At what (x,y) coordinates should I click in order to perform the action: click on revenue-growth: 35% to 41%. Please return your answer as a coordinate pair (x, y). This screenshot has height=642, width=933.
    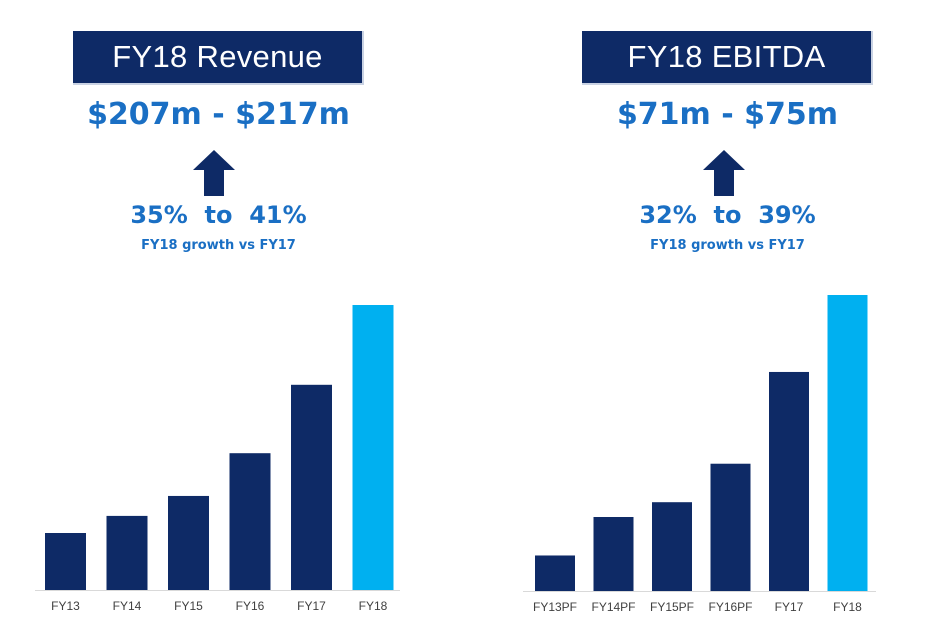
    Looking at the image, I should click on (218, 215).